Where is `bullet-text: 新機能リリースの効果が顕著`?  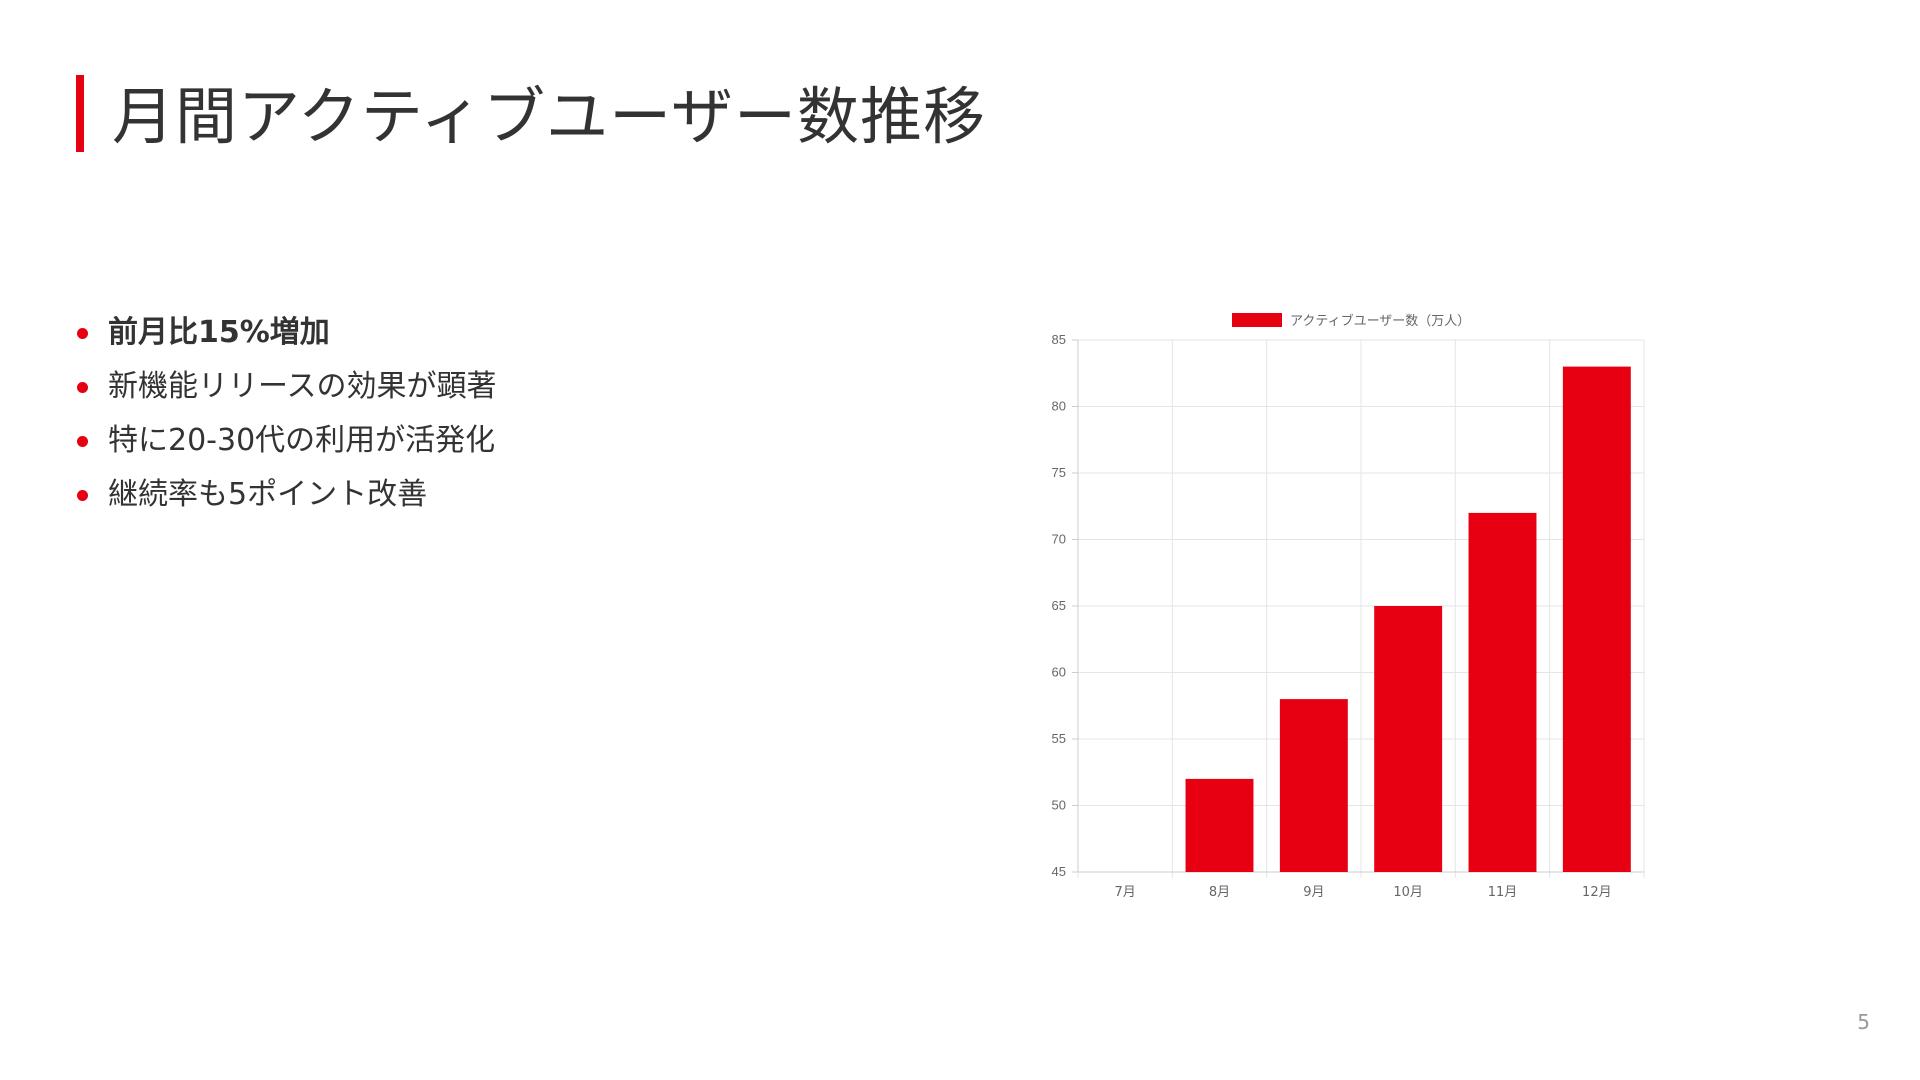 bullet-text: 新機能リリースの効果が顕著 is located at coordinates (302, 386).